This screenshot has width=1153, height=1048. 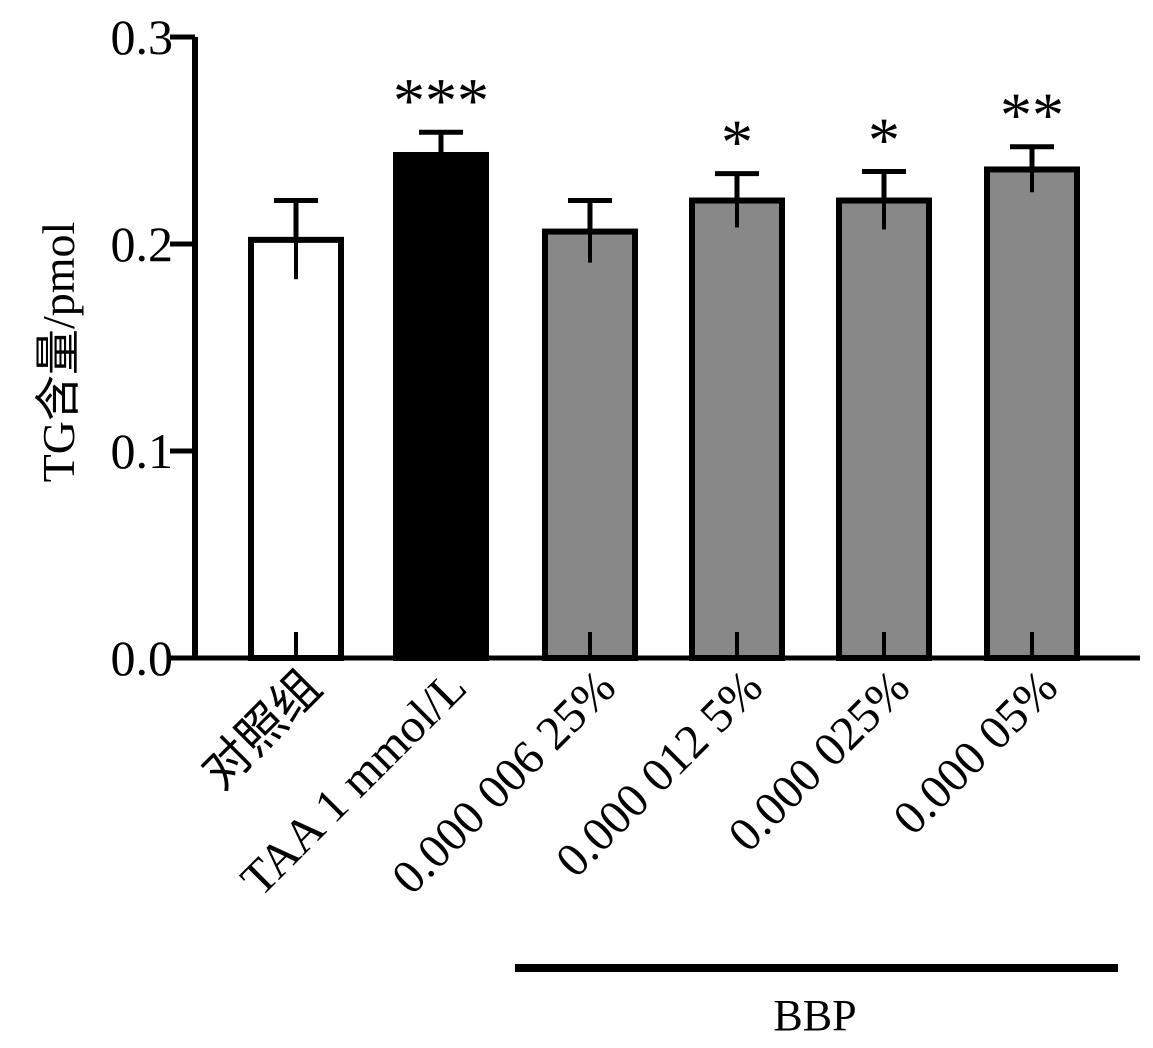 I want to click on y-axis-label: TG含量/pmol, so click(x=58, y=352).